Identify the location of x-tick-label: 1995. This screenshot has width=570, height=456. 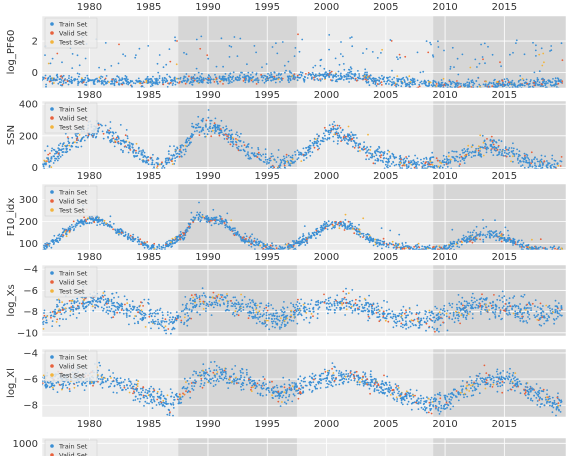
(267, 176).